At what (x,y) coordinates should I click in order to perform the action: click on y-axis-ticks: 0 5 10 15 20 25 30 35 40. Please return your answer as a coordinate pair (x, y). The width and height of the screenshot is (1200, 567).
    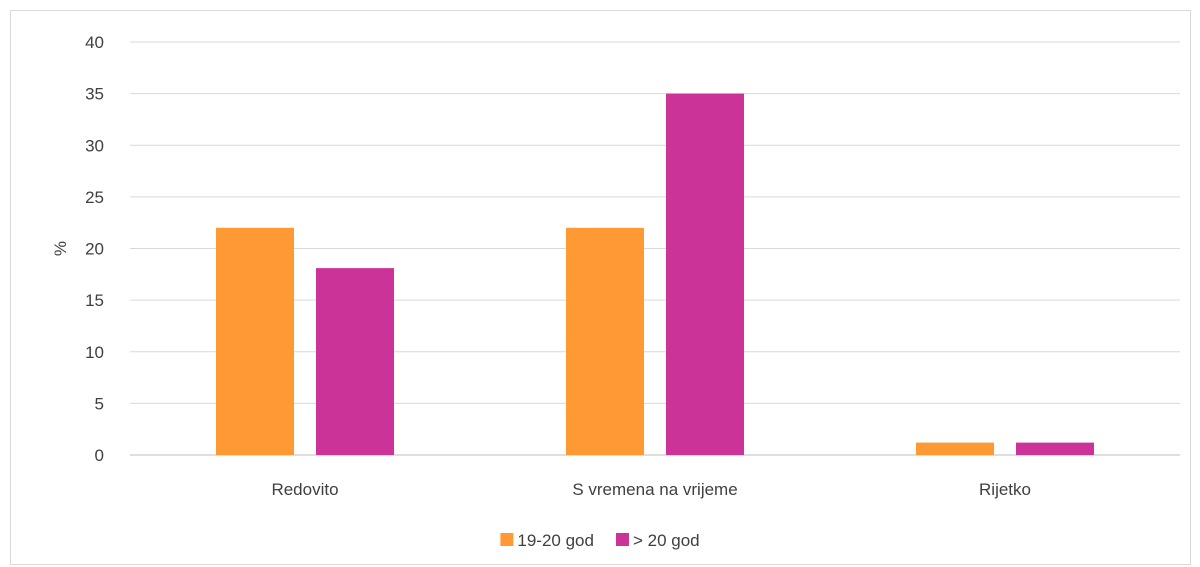
    Looking at the image, I should click on (94, 249).